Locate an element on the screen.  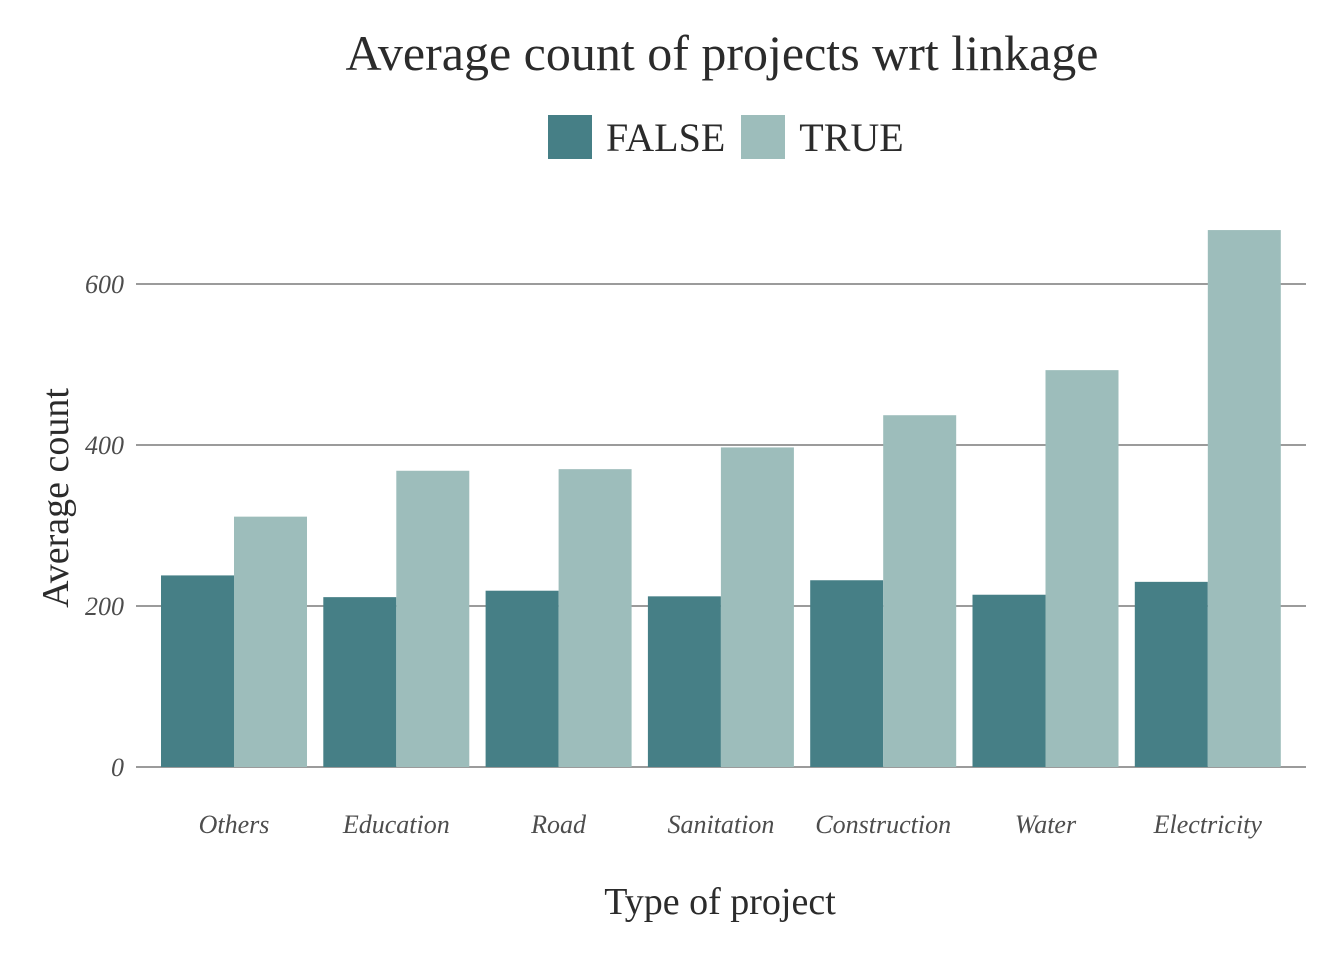
legend-label-false: FALSE is located at coordinates (666, 137).